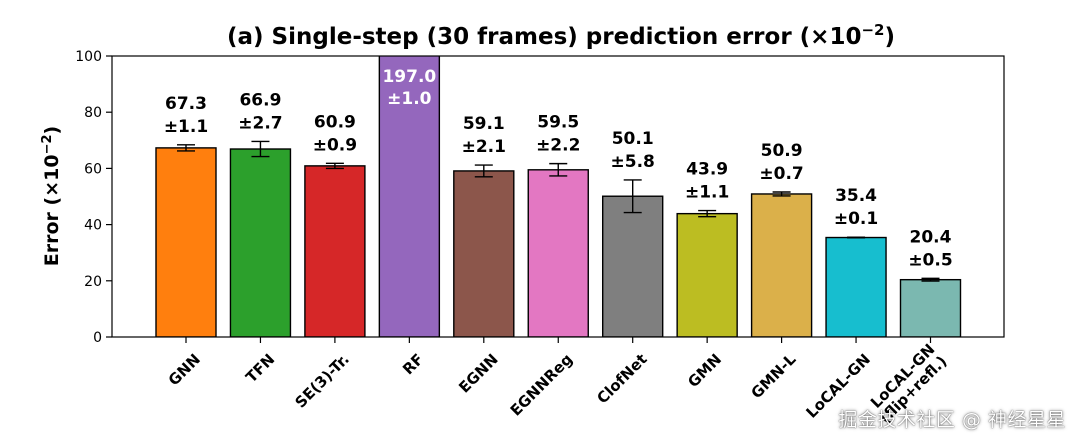 The height and width of the screenshot is (446, 1080). What do you see at coordinates (413, 364) in the screenshot?
I see `x-tick-label: RF` at bounding box center [413, 364].